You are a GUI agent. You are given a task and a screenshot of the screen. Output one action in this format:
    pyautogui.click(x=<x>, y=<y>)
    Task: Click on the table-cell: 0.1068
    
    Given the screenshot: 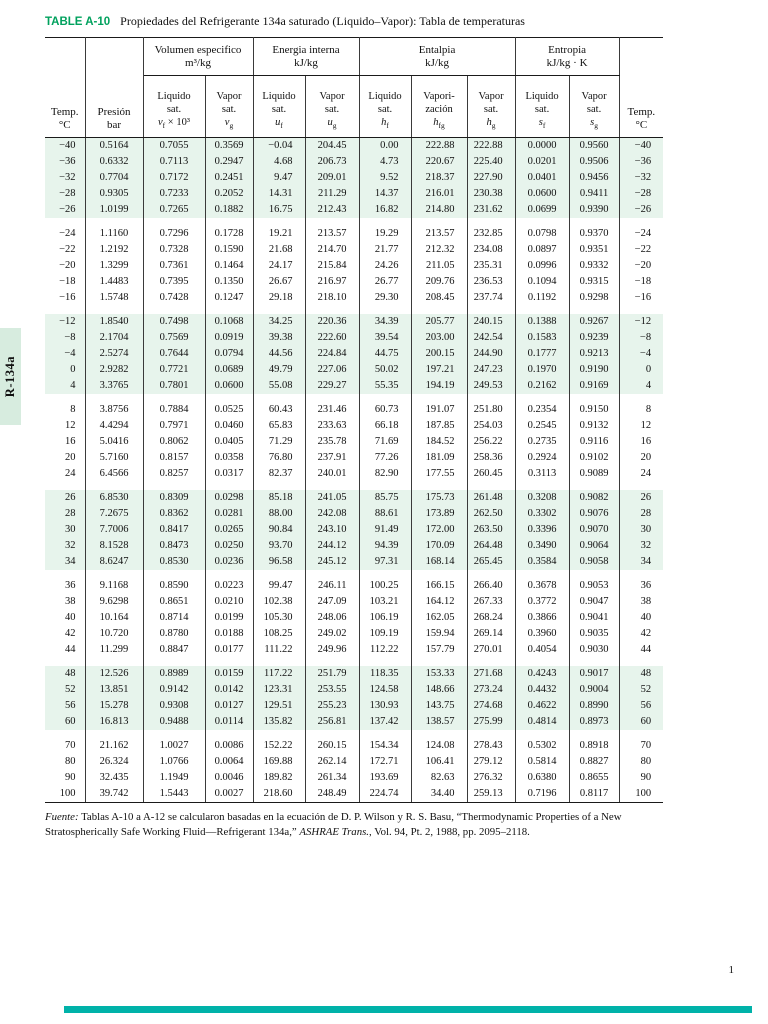 What is the action you would take?
    pyautogui.click(x=229, y=322)
    